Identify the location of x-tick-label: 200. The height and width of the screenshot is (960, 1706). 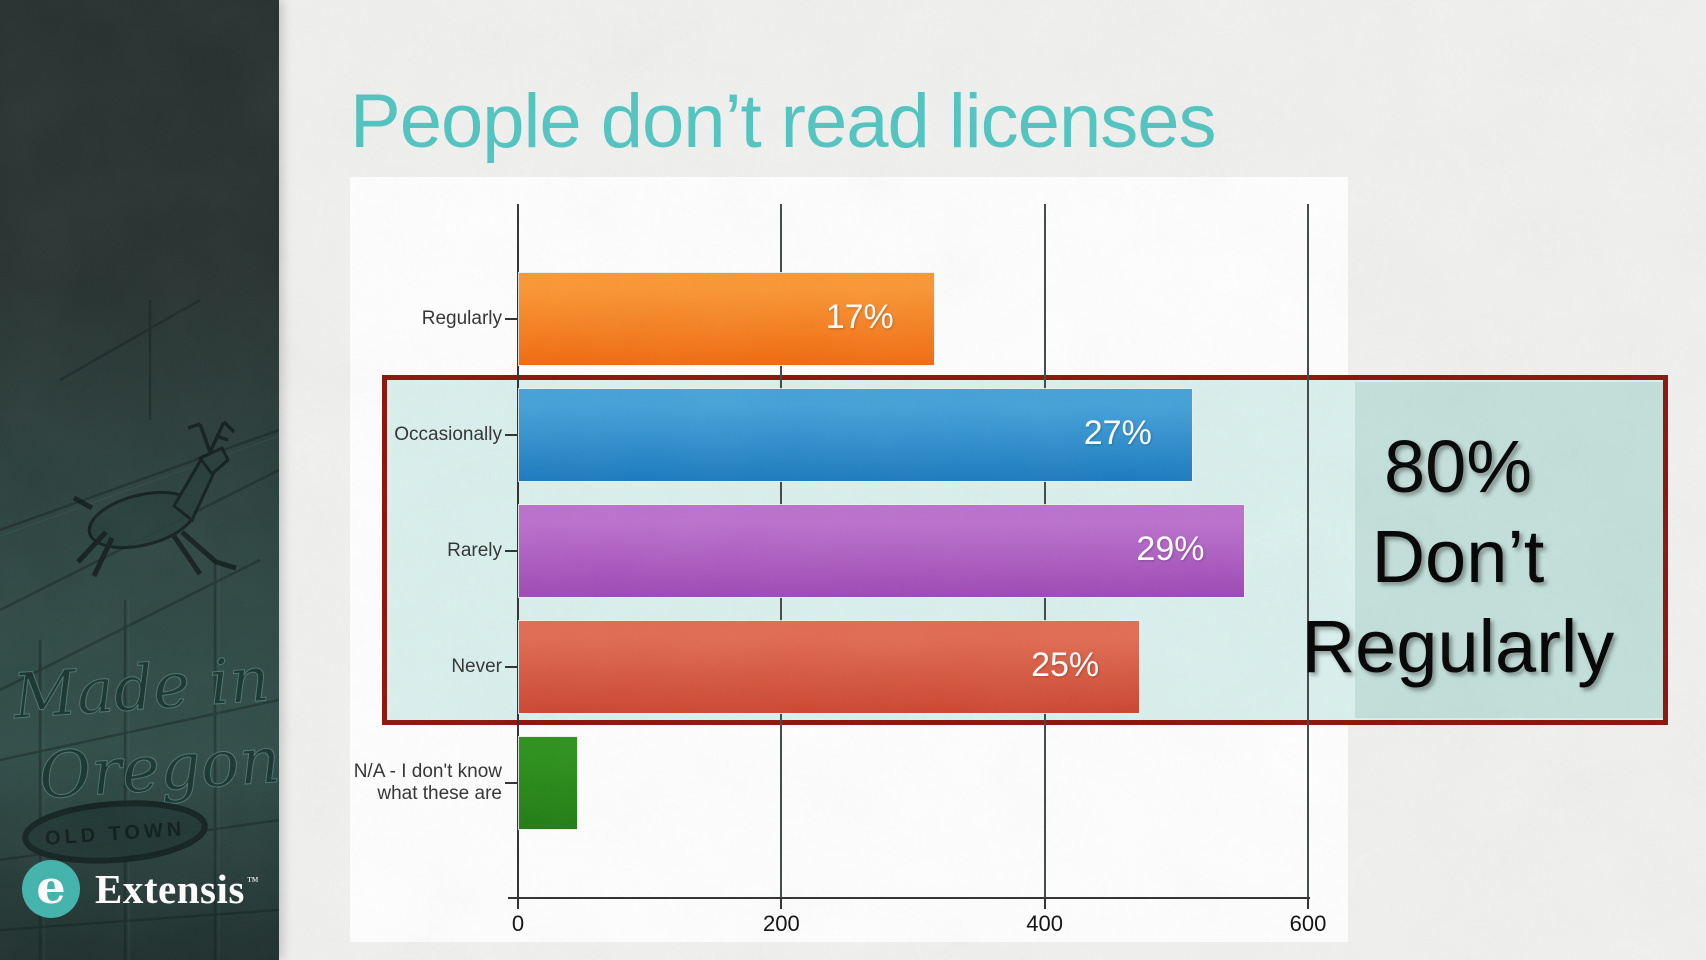
(781, 923).